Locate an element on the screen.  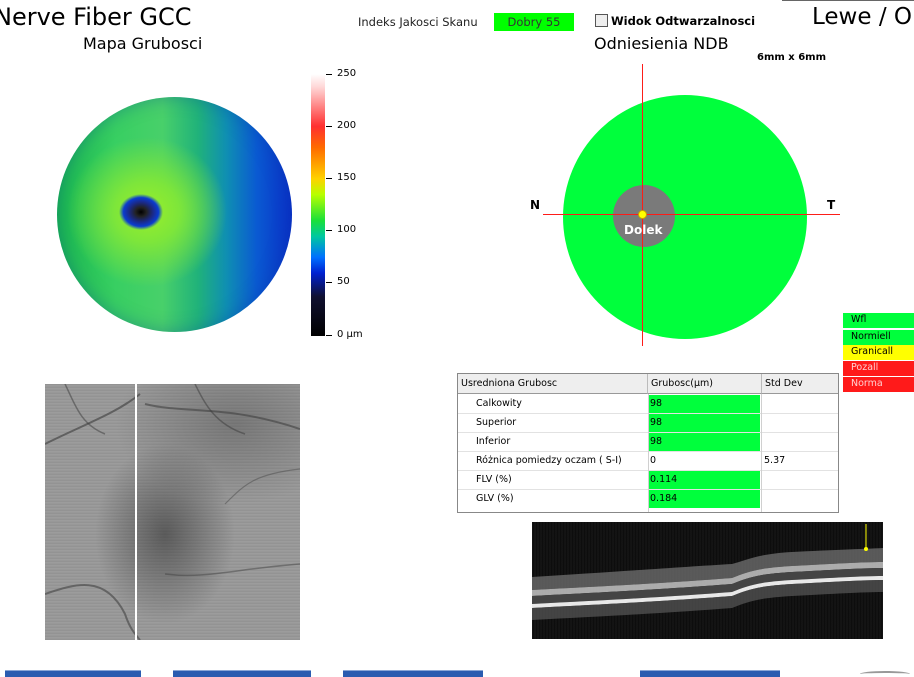
table-row-label: GLV (%) is located at coordinates (495, 498).